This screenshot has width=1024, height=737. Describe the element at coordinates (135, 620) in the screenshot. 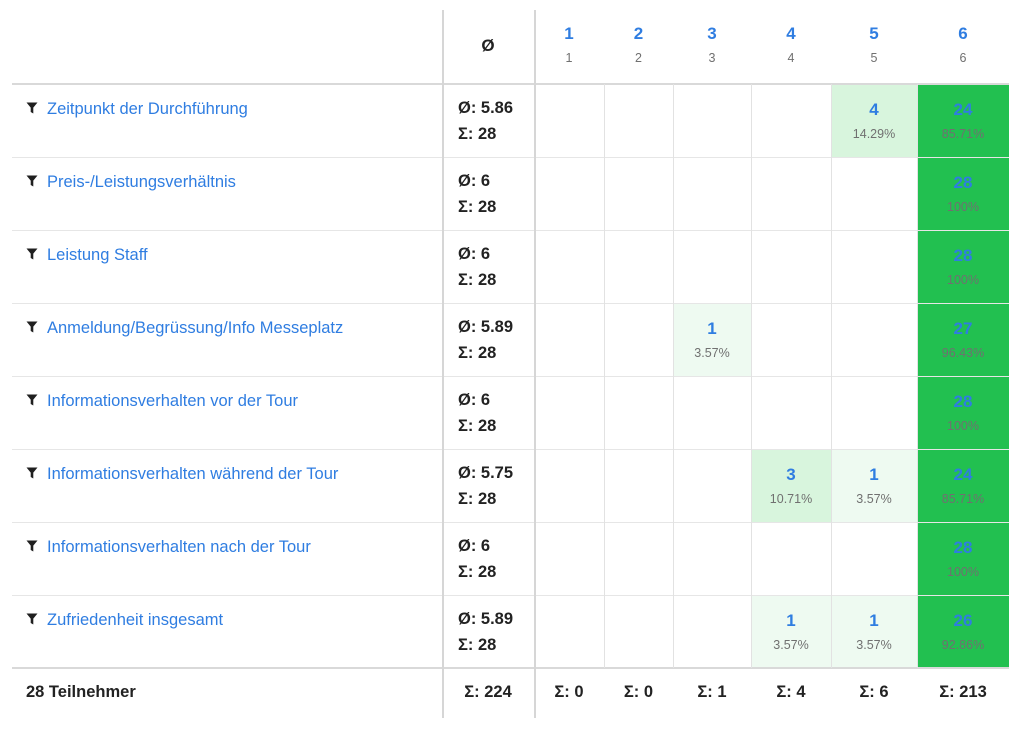

I see `question-link: Zufriedenheit insgesamt` at that location.